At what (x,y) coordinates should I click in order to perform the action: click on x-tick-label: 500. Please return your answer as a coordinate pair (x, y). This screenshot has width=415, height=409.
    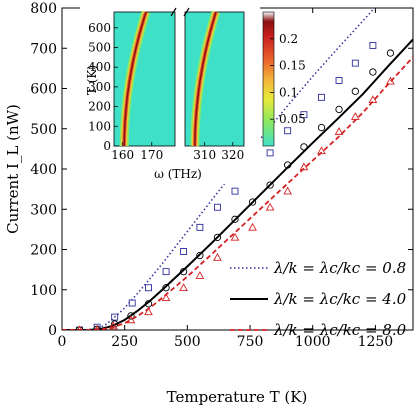
    Looking at the image, I should click on (187, 342).